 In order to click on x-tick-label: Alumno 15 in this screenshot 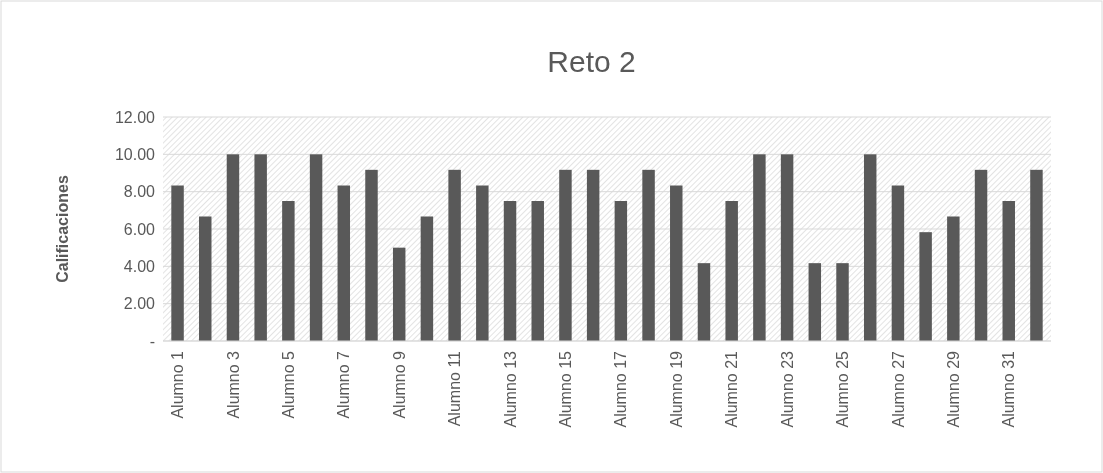, I will do `click(566, 389)`.